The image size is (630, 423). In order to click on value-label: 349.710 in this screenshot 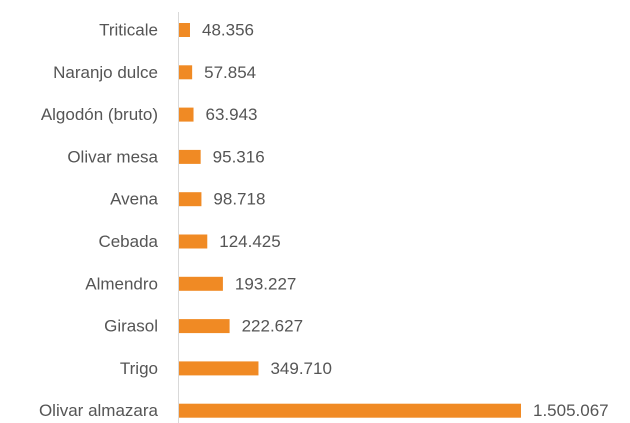, I will do `click(300, 368)`.